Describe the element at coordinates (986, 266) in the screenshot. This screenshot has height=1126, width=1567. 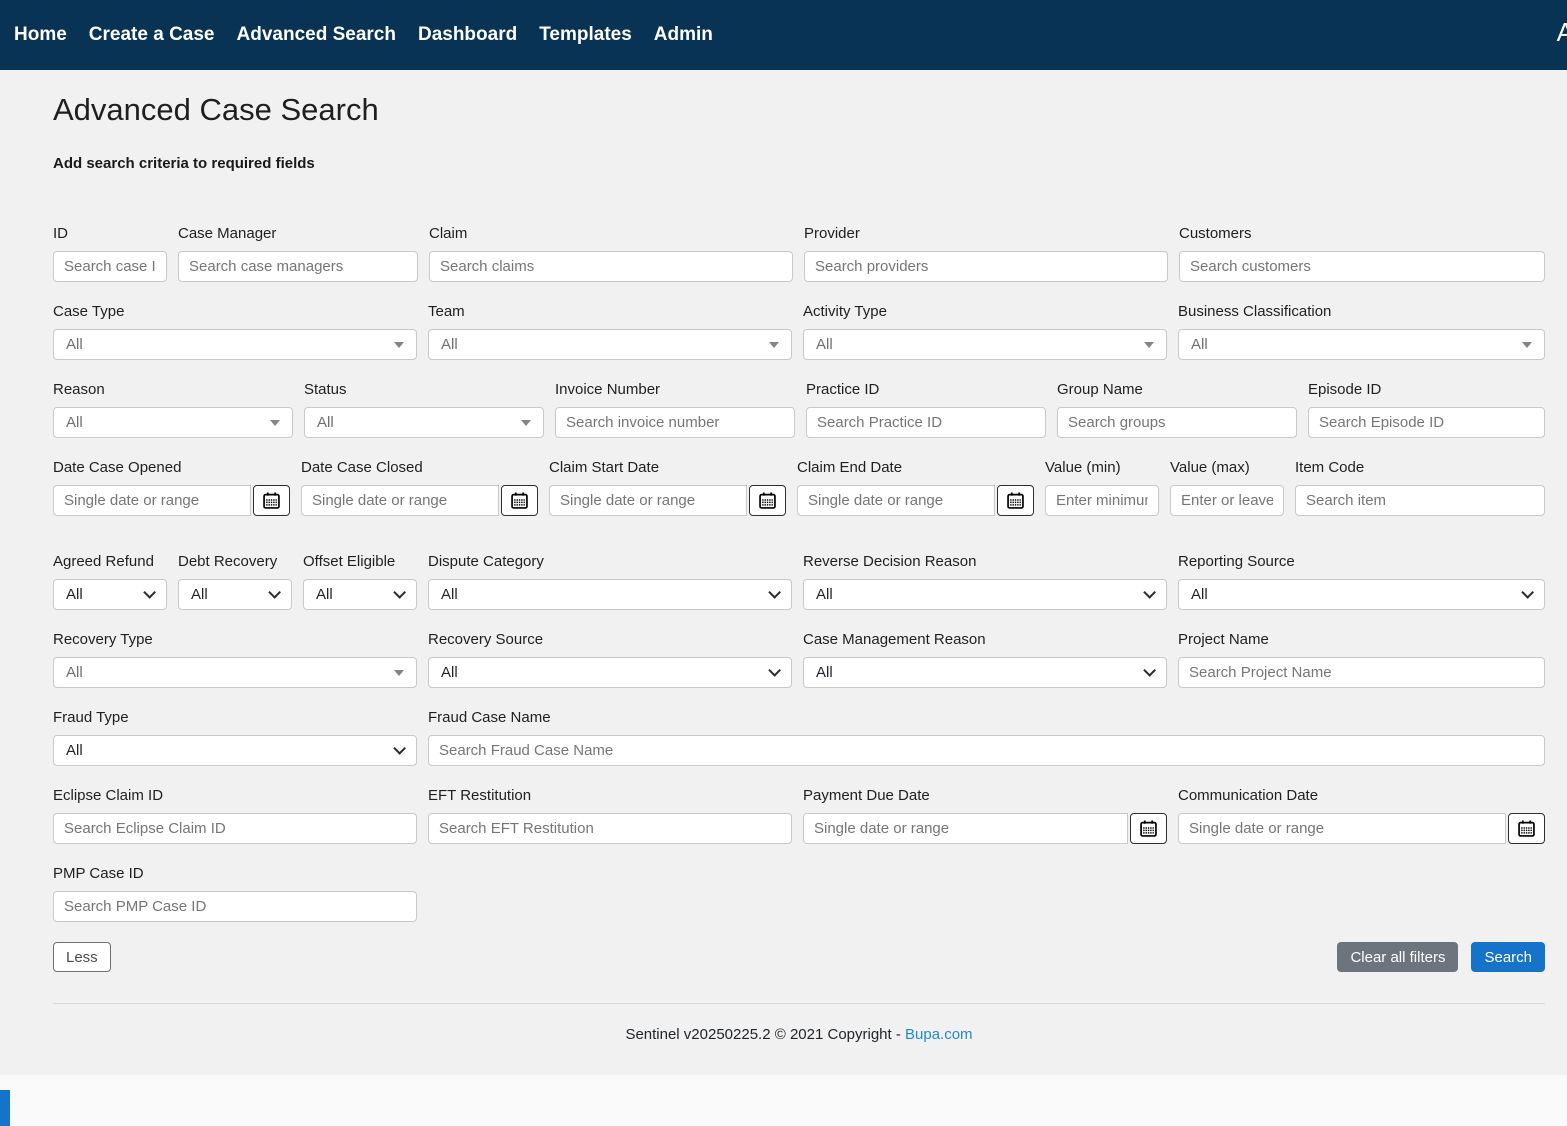
I see `provider-input` at that location.